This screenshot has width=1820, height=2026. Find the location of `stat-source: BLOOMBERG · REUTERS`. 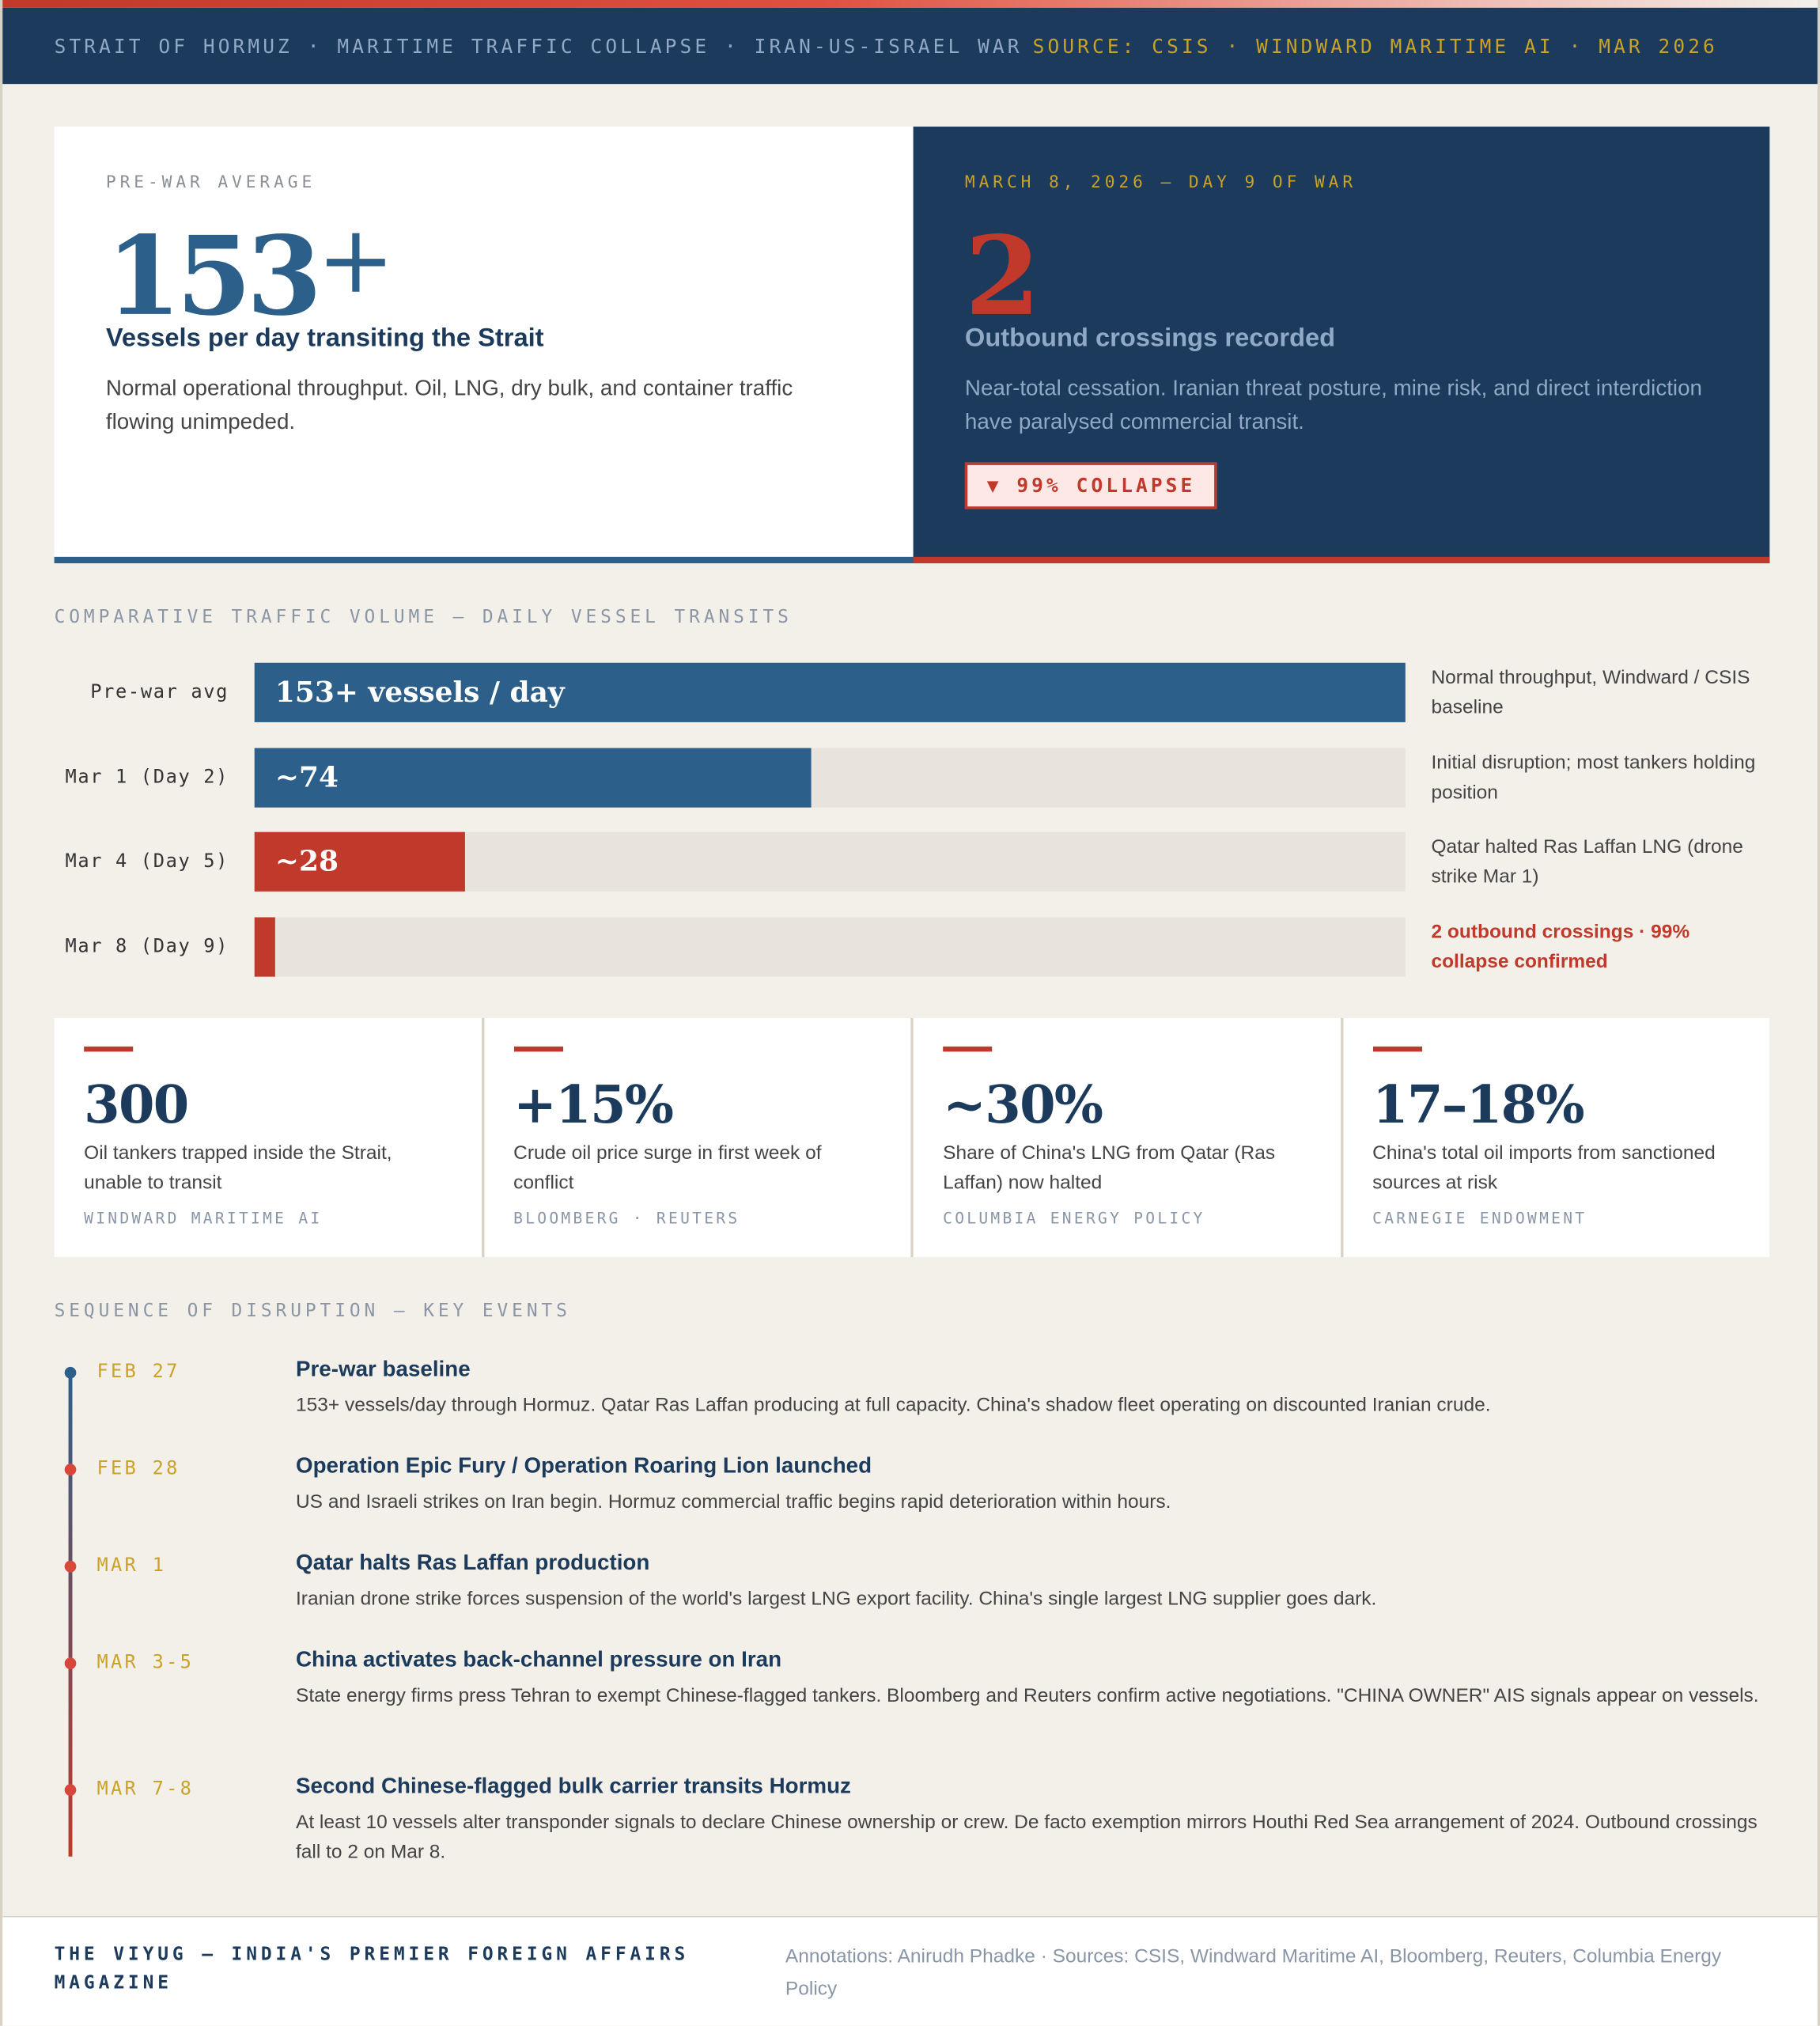

stat-source: BLOOMBERG · REUTERS is located at coordinates (626, 1218).